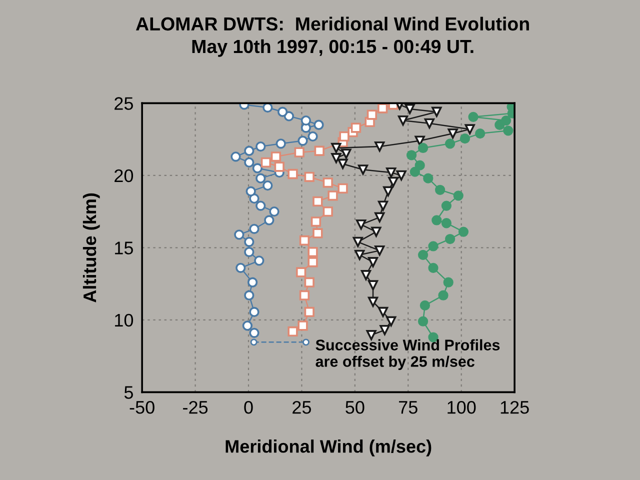 Image resolution: width=640 pixels, height=480 pixels. I want to click on chart-title: ALOMAR DWTS: Meridional Wind Evolution, so click(332, 23).